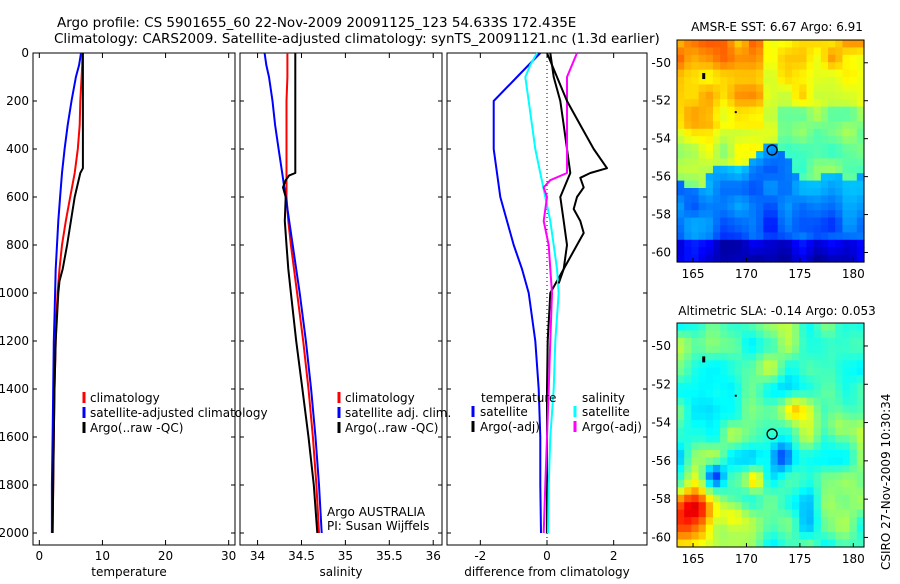  I want to click on temperature-legend-label: satellite-adjusted climatology, so click(179, 413).